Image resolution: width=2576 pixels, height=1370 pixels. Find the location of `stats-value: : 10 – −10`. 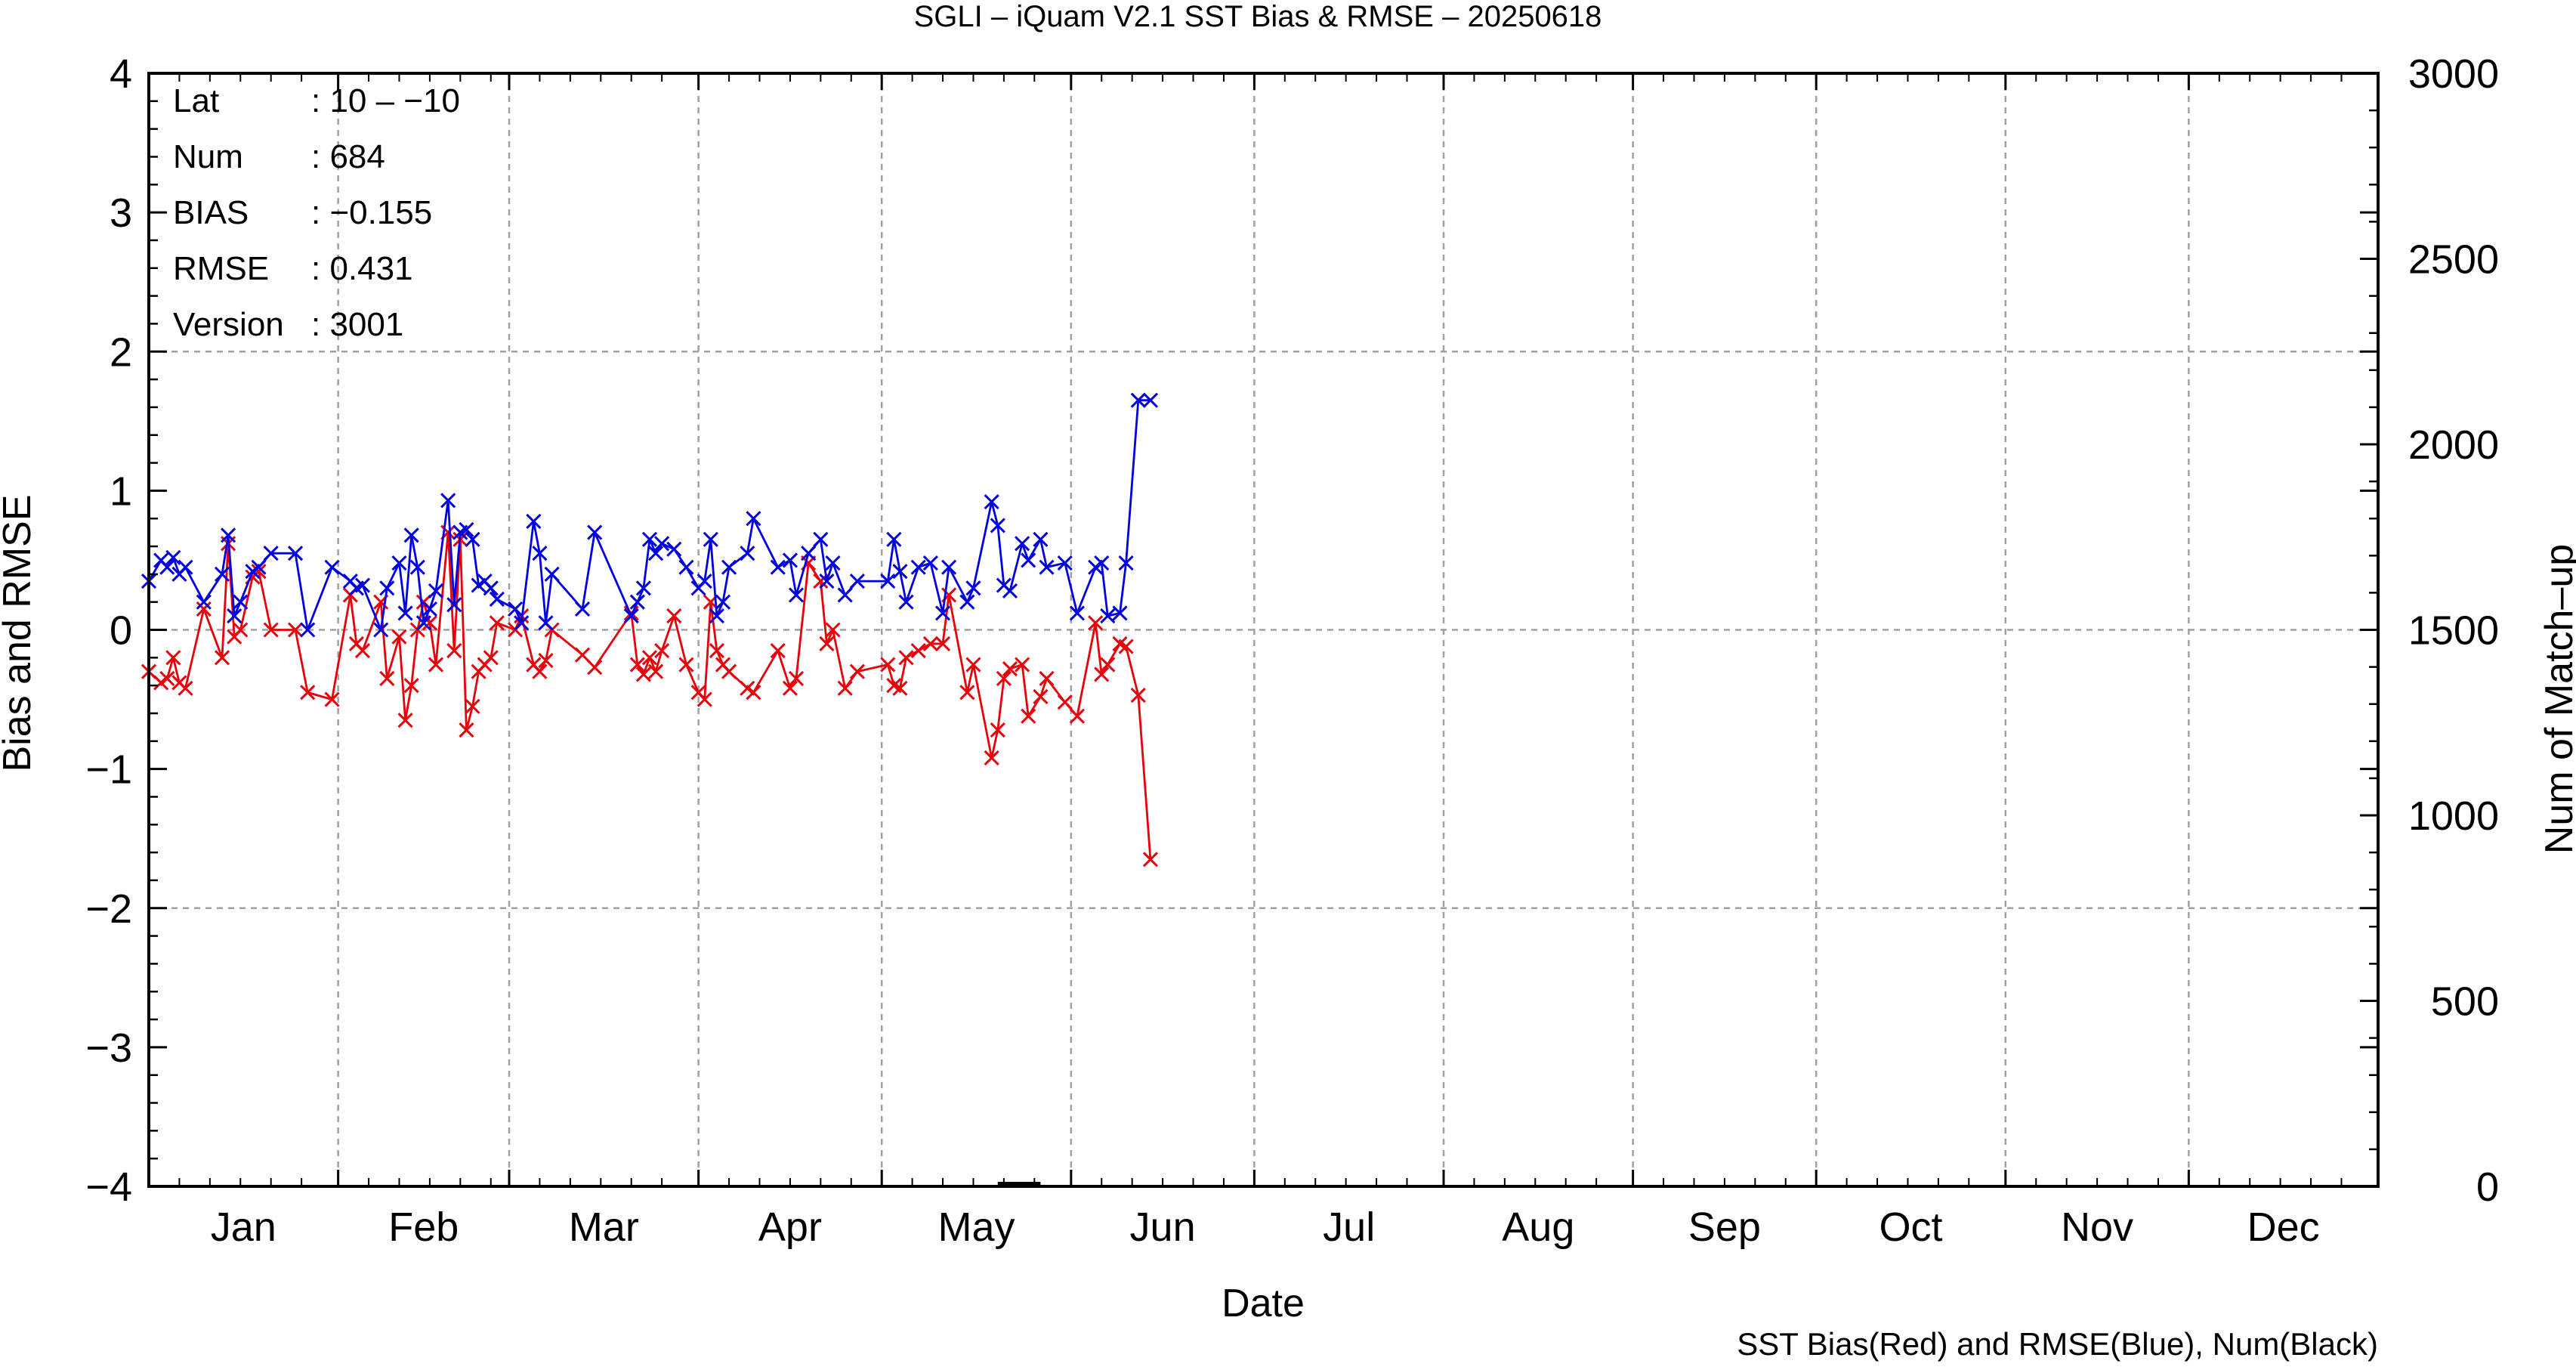

stats-value: : 10 – −10 is located at coordinates (385, 100).